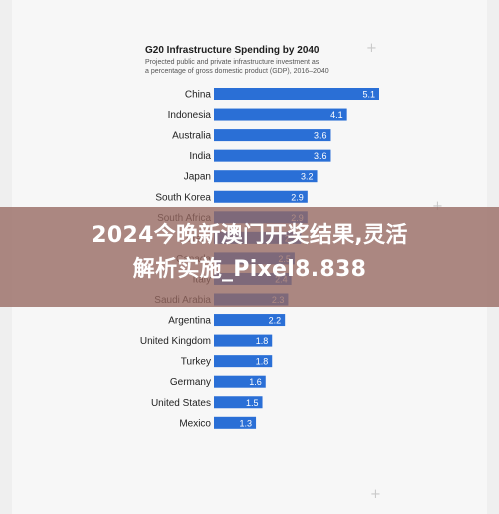 This screenshot has width=499, height=514. Describe the element at coordinates (181, 403) in the screenshot. I see `category-label: United States` at that location.